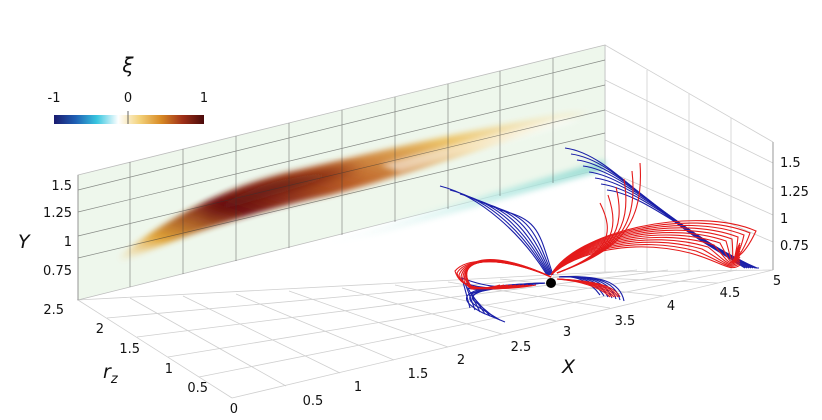 The image size is (822, 420). Describe the element at coordinates (730, 293) in the screenshot. I see `x-tick-4.5: 4.5` at that location.